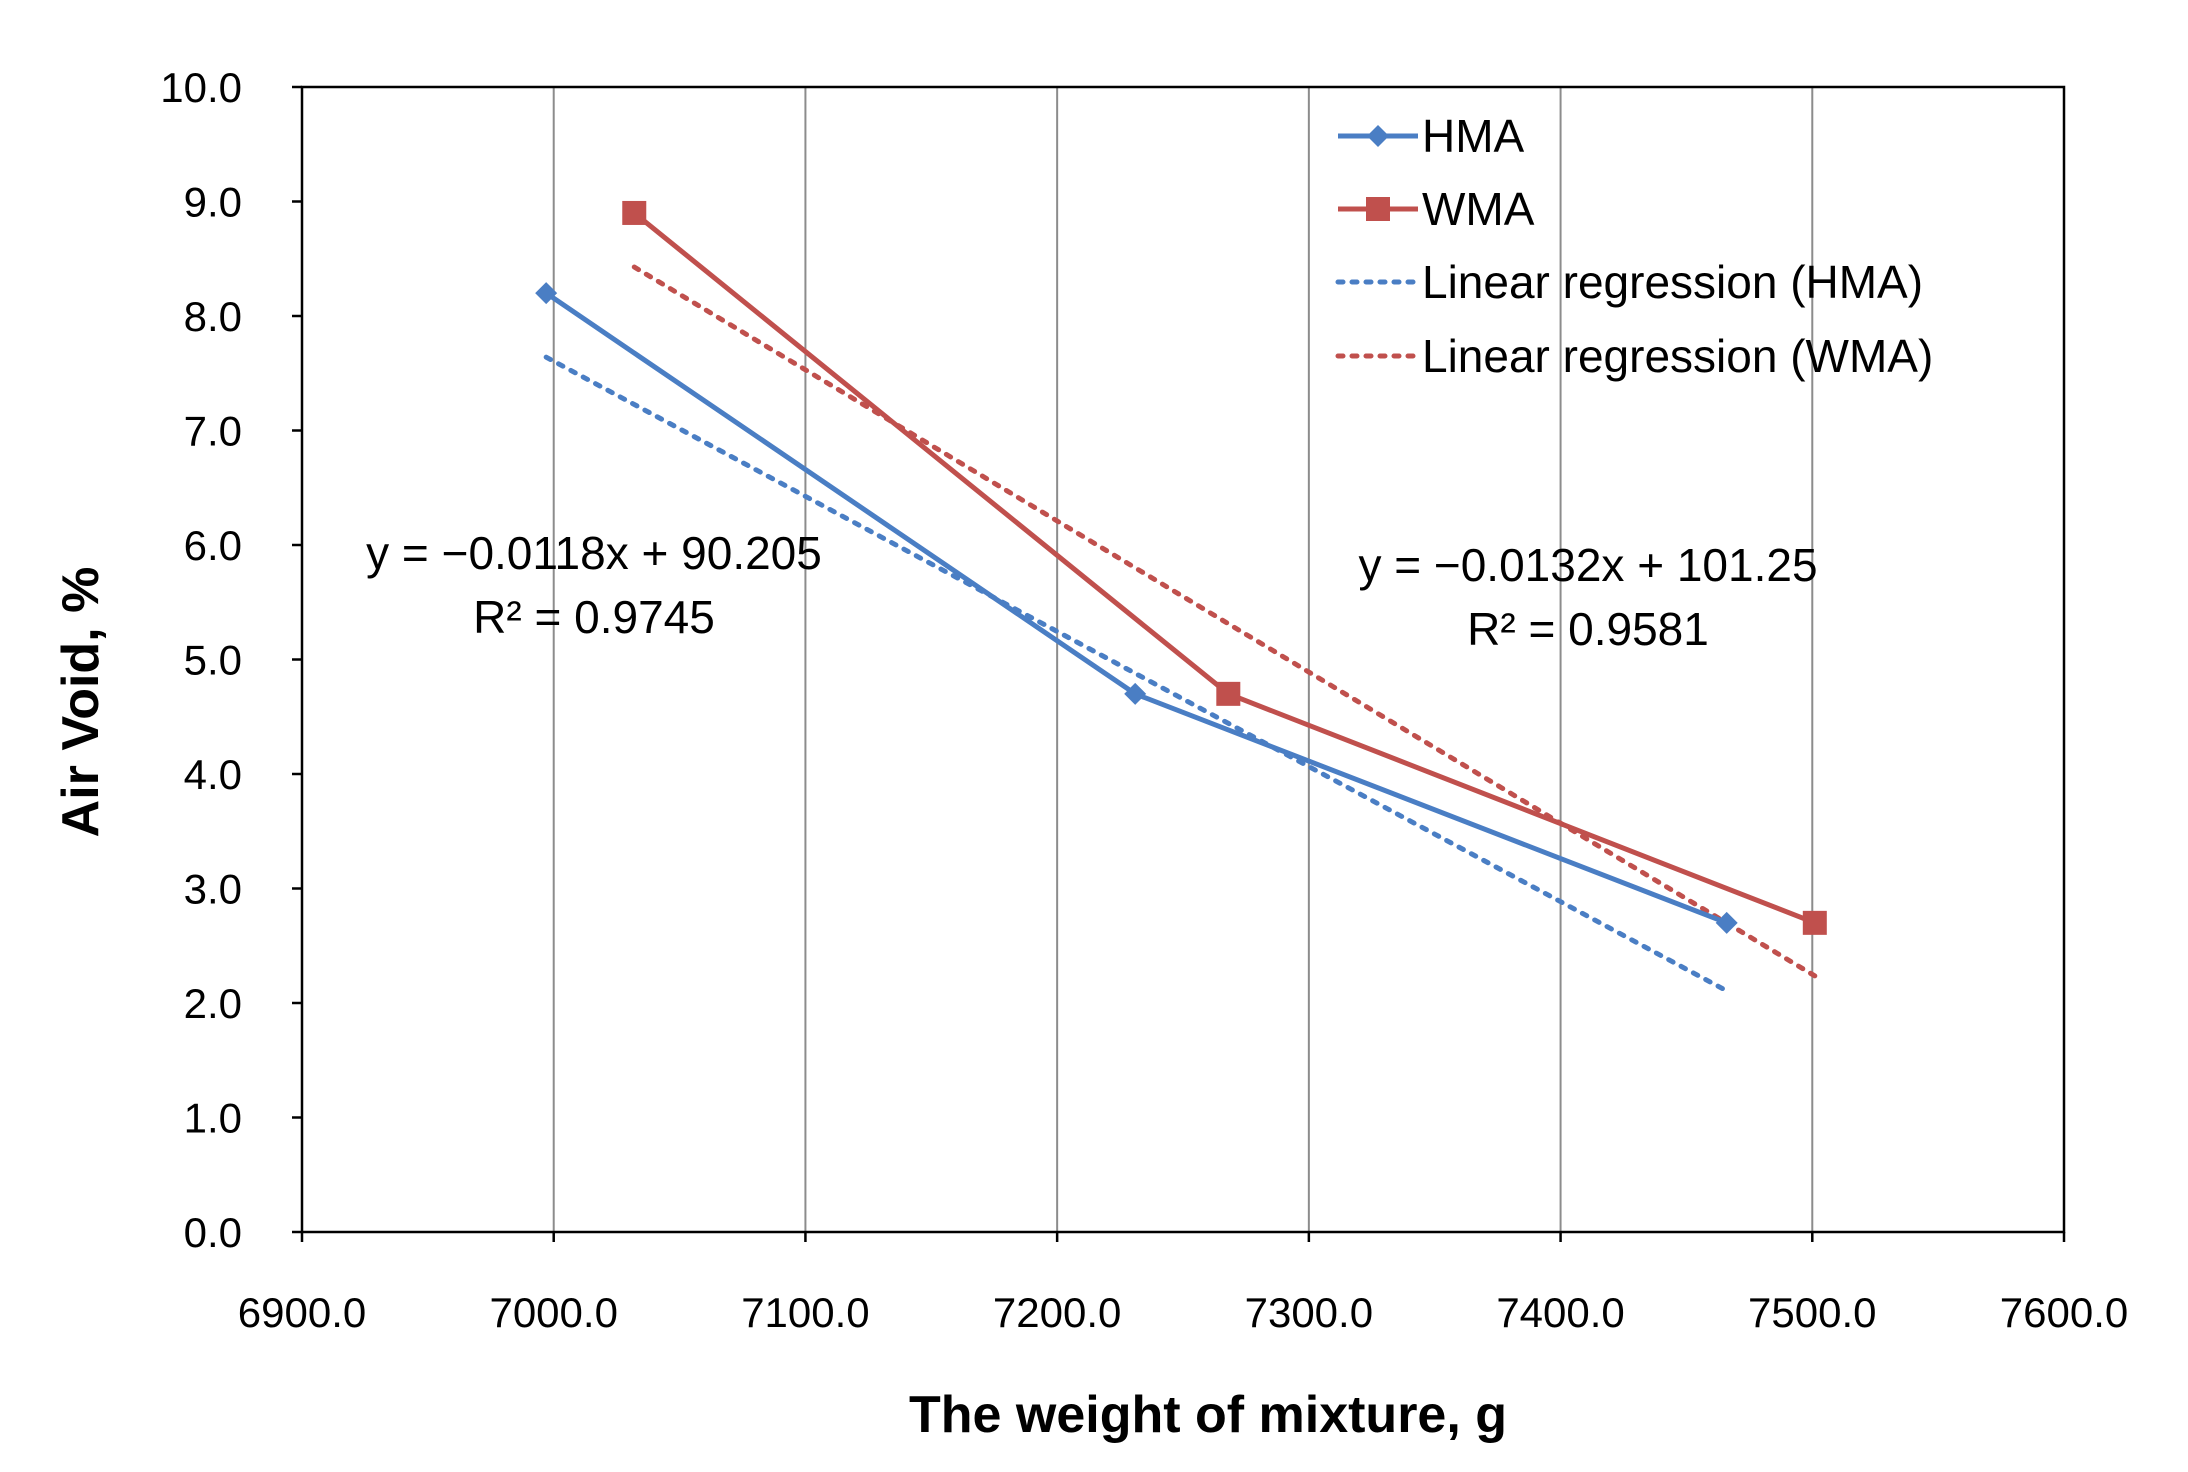 This screenshot has height=1472, width=2188. Describe the element at coordinates (213, 1232) in the screenshot. I see `y-tick-label: 0.0` at that location.